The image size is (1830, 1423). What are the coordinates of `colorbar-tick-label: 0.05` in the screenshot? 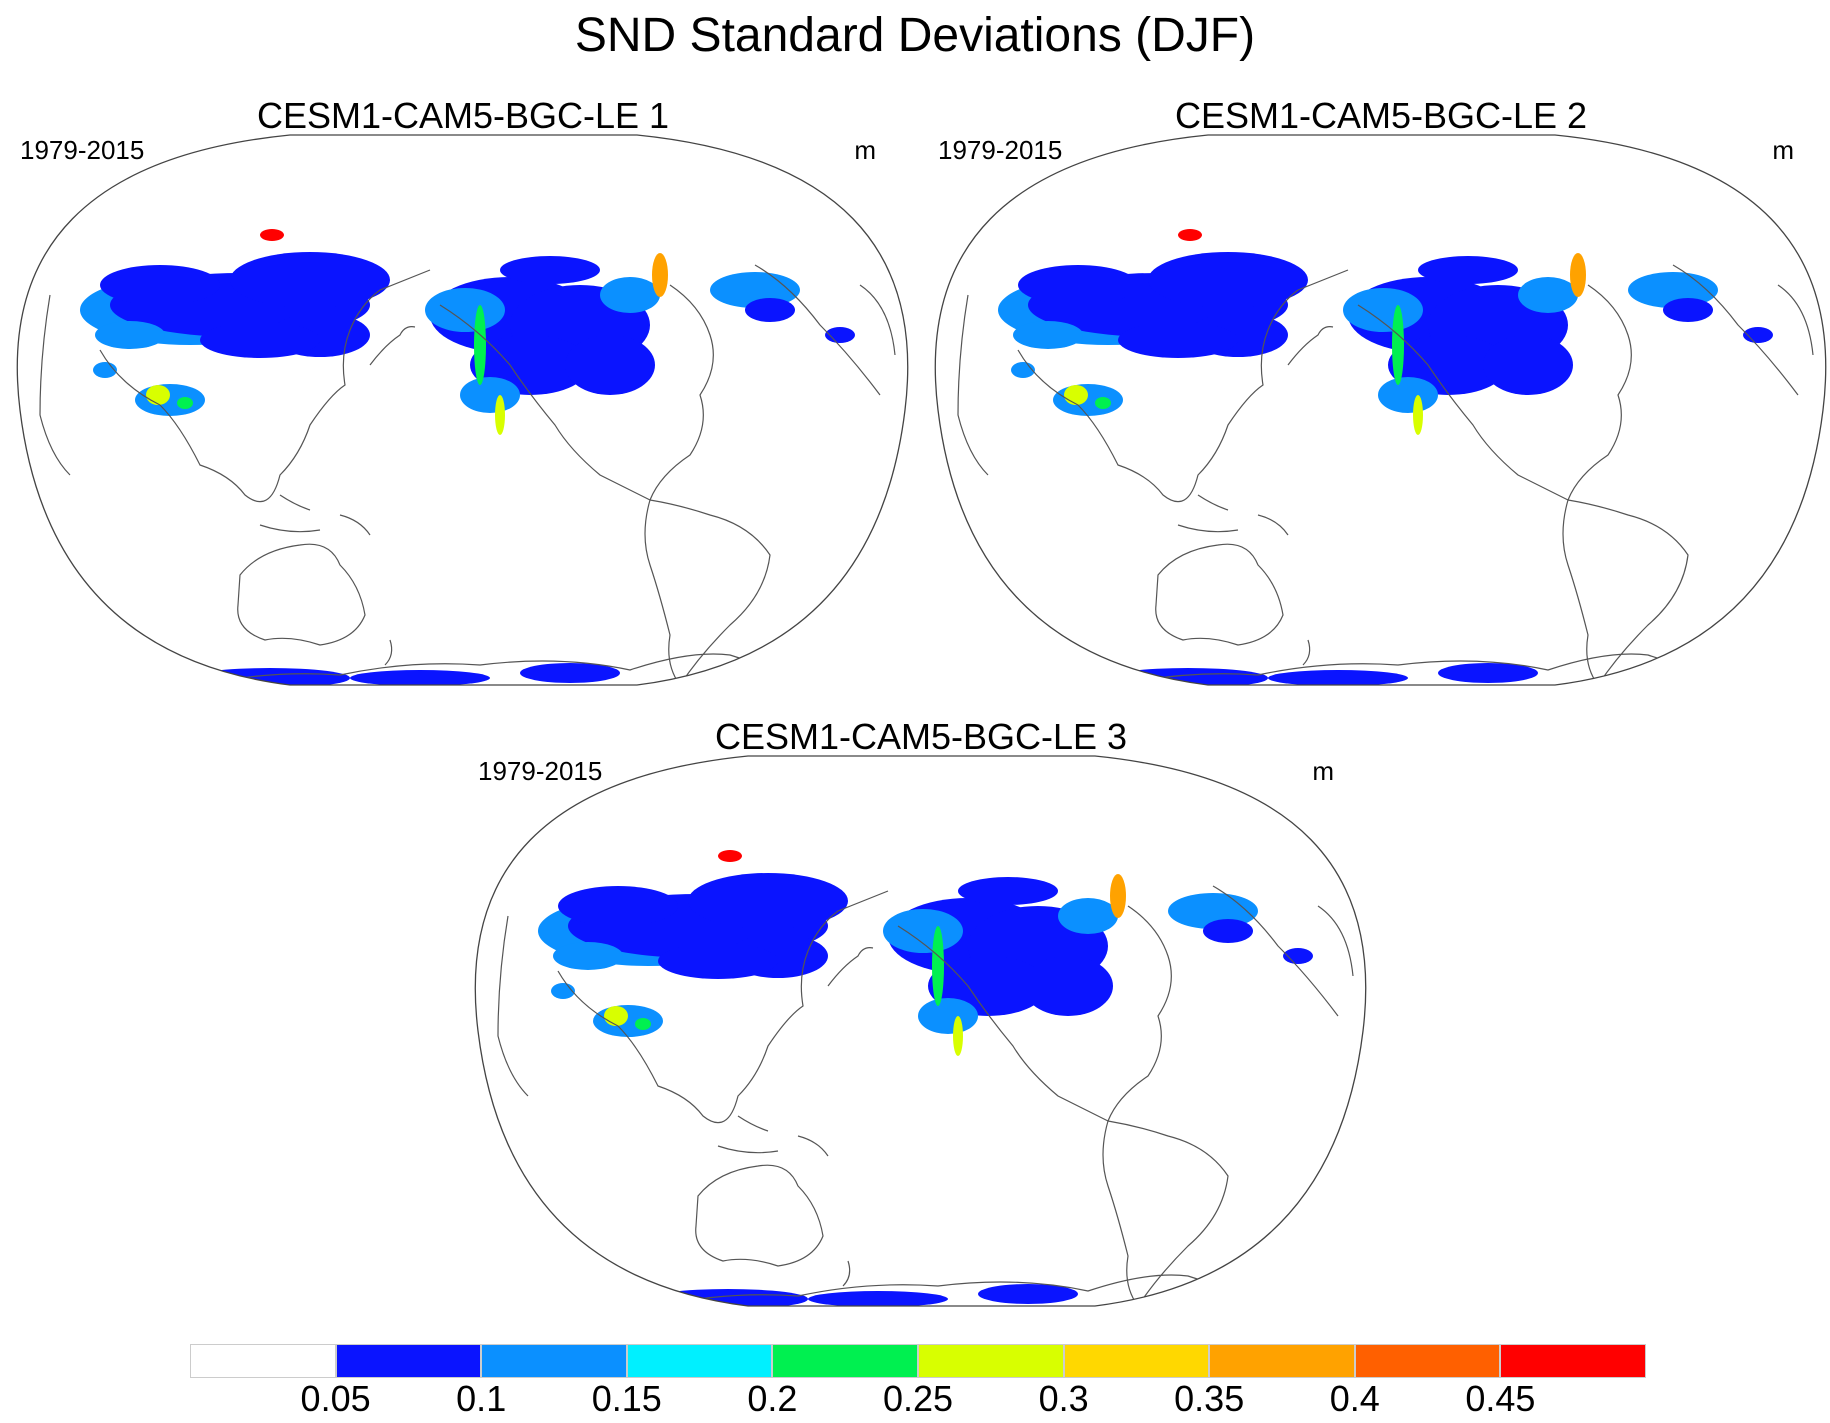 It's located at (335, 1398).